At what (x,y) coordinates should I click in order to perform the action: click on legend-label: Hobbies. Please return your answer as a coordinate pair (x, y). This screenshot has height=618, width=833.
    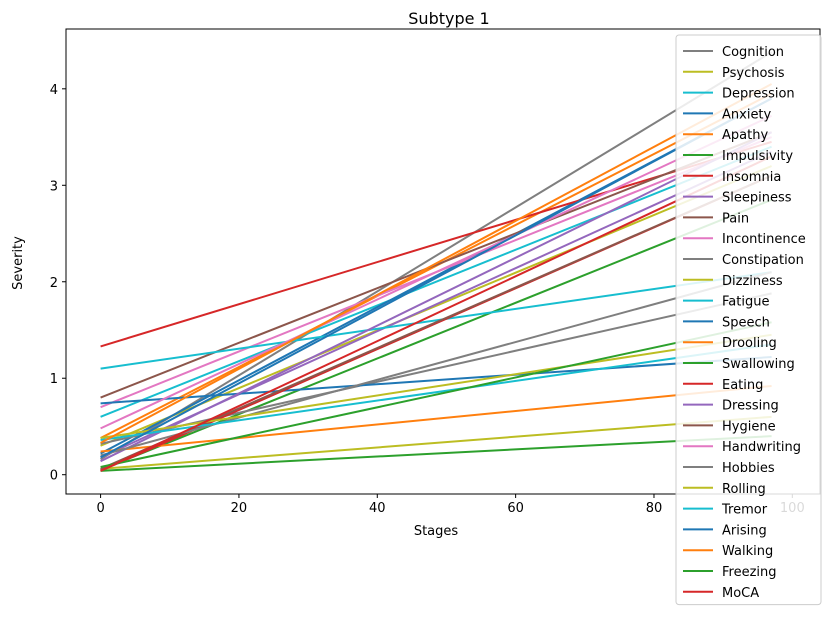
    Looking at the image, I should click on (748, 468).